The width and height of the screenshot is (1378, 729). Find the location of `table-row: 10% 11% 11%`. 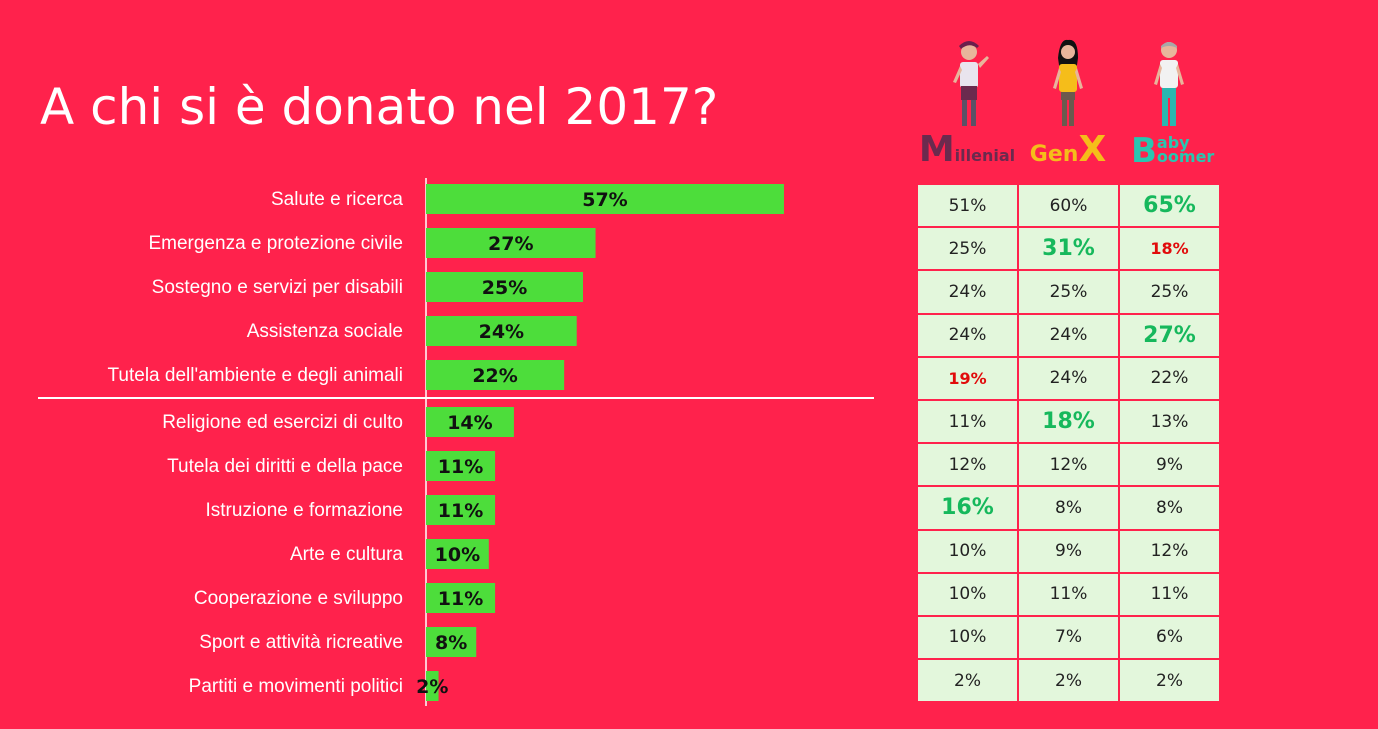

table-row: 10% 11% 11% is located at coordinates (1068, 594).